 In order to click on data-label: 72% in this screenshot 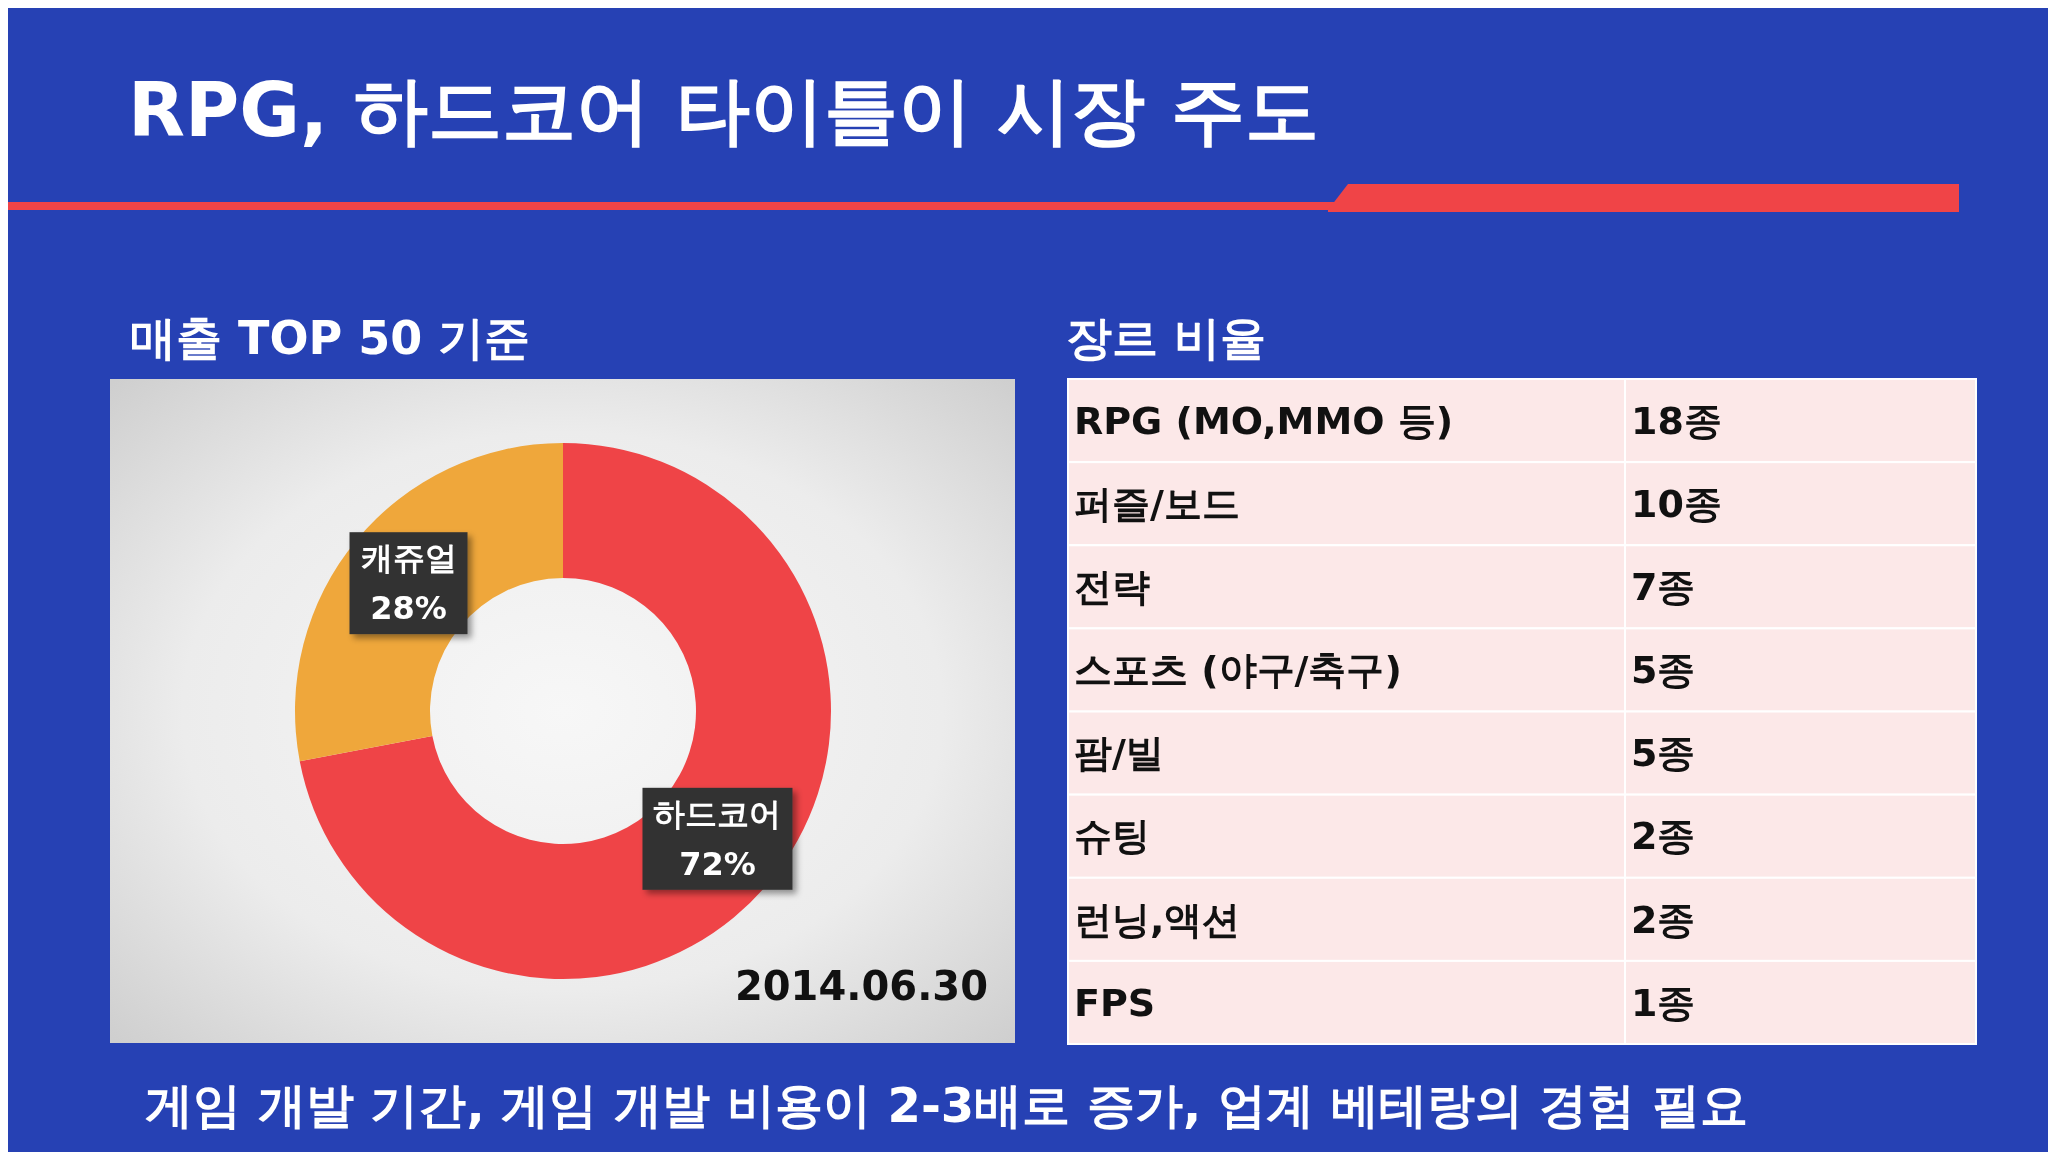, I will do `click(717, 864)`.